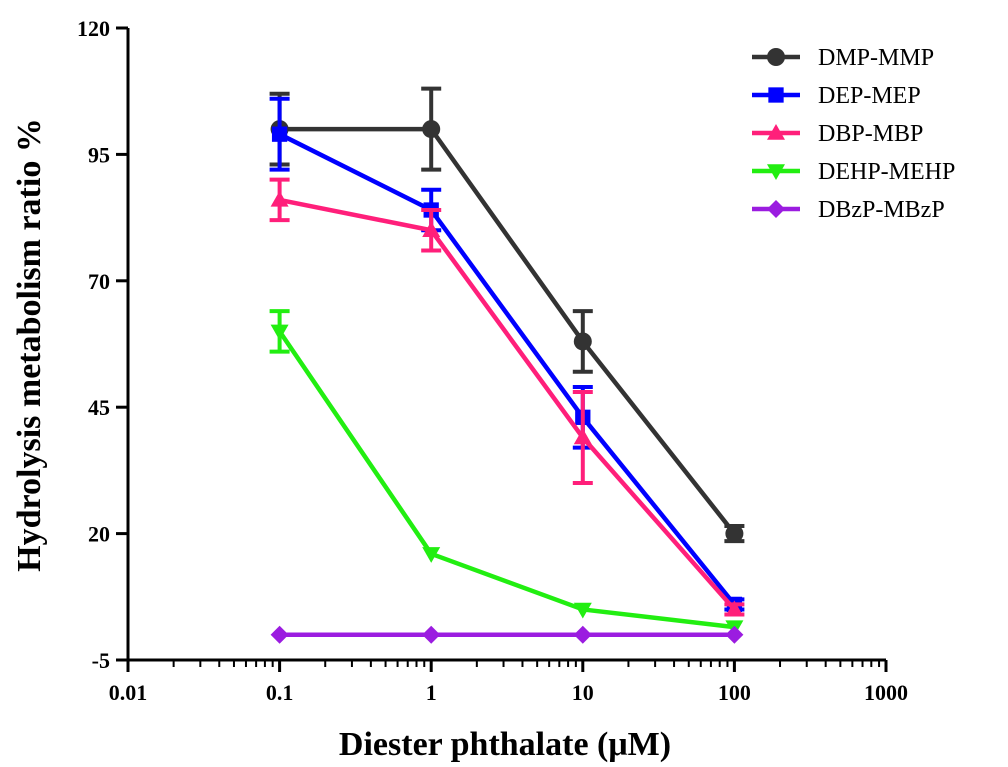  What do you see at coordinates (29, 345) in the screenshot?
I see `y-axis-title: Hydrolysis metabolism ratio %` at bounding box center [29, 345].